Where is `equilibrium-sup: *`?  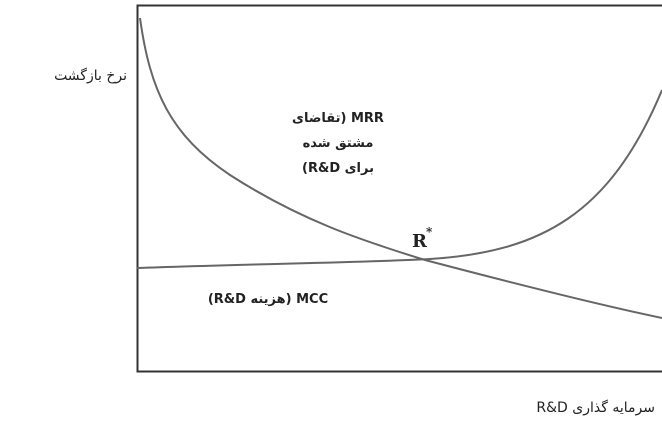 equilibrium-sup: * is located at coordinates (429, 232).